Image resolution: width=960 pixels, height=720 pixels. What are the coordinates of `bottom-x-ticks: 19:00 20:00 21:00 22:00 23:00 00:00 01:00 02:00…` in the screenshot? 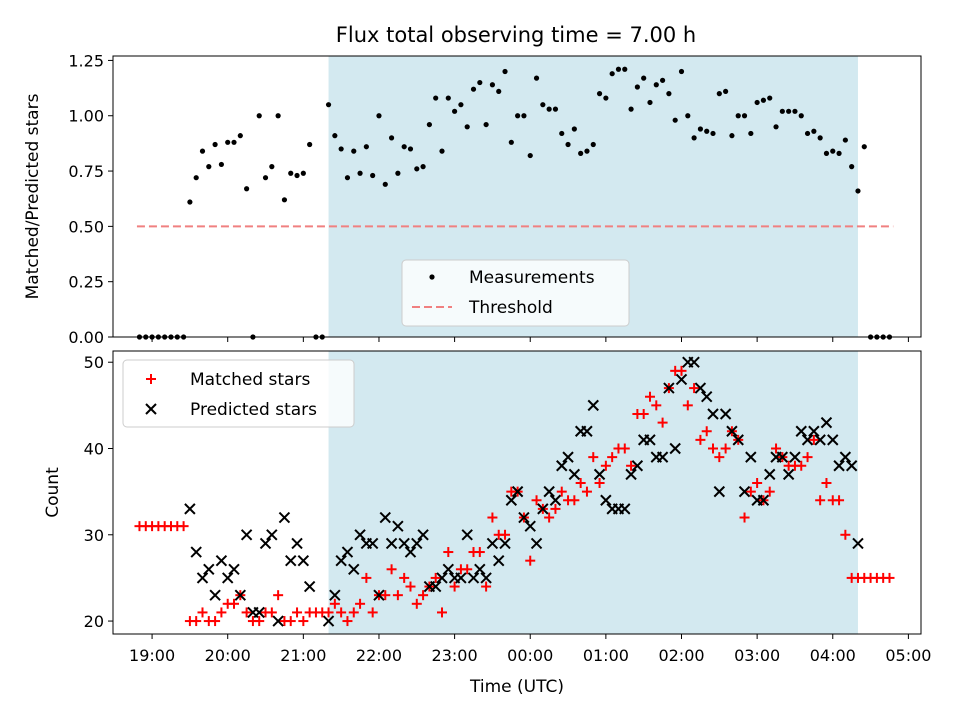 It's located at (530, 649).